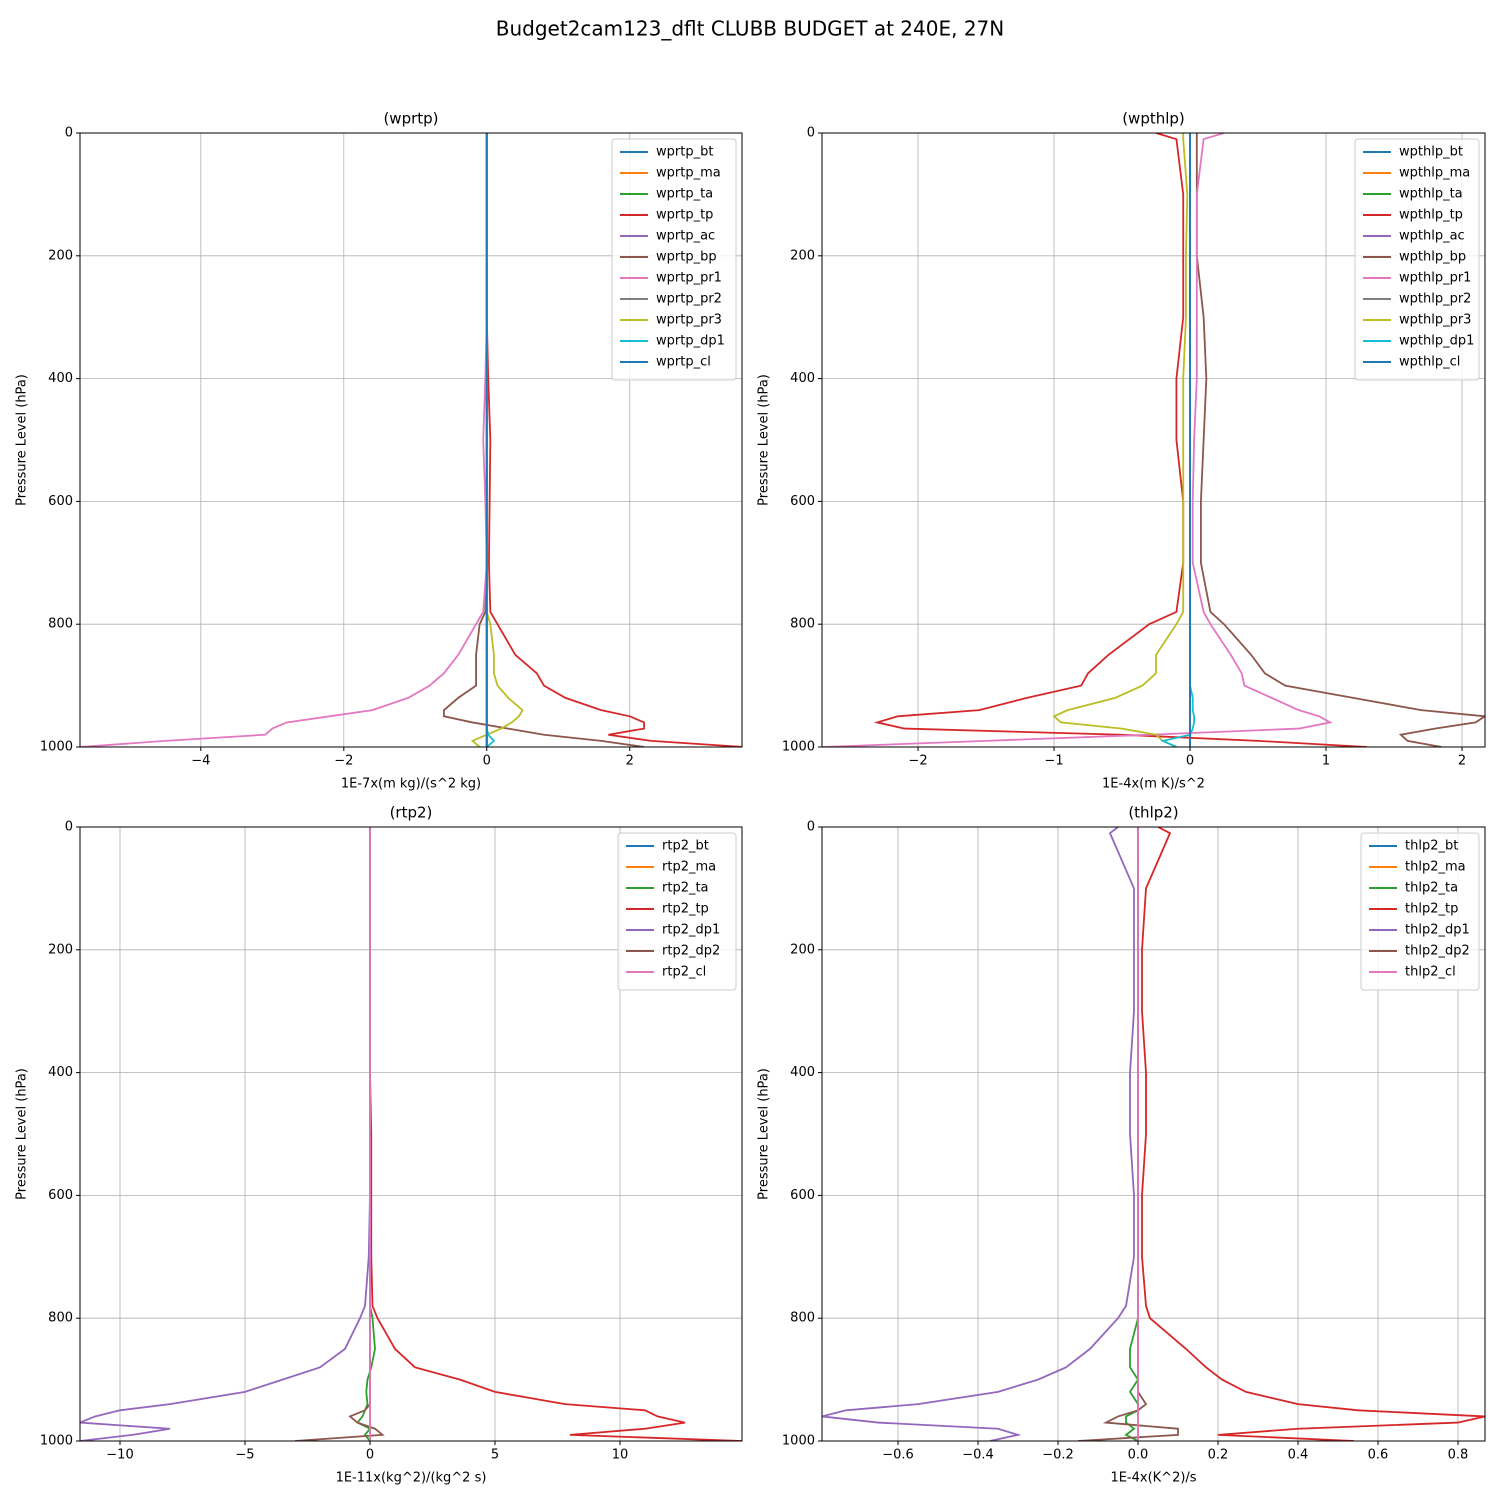  I want to click on legend-label: rtp2_bt, so click(685, 846).